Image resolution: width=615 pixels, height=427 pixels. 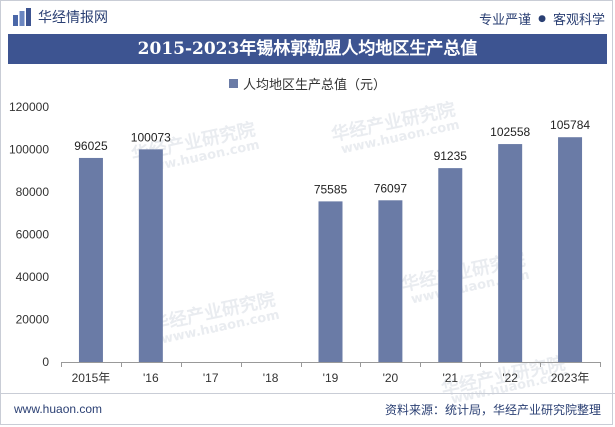 I want to click on y-tick-label: 120000, so click(x=29, y=107).